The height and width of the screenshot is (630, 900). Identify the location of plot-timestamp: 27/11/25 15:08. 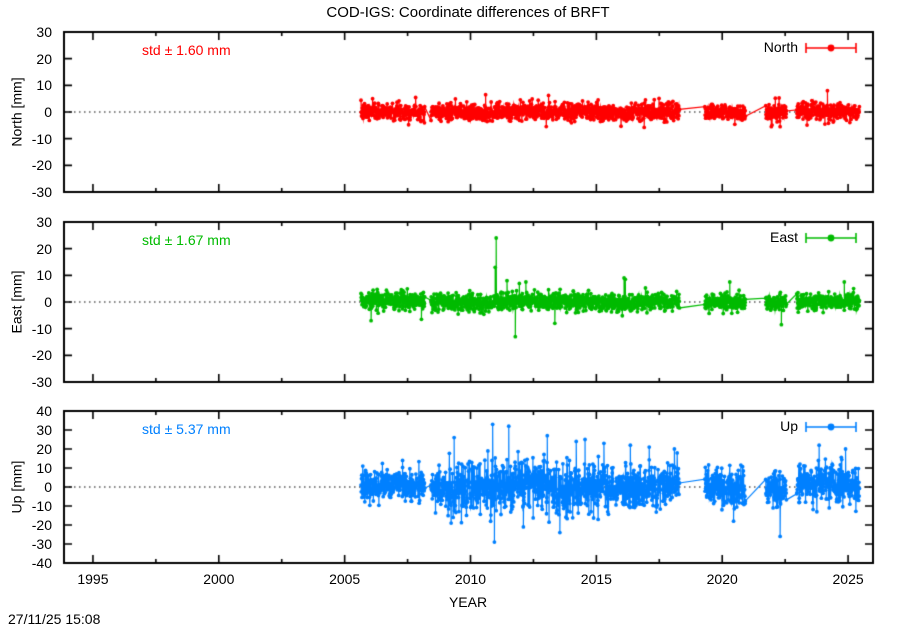
(54, 619).